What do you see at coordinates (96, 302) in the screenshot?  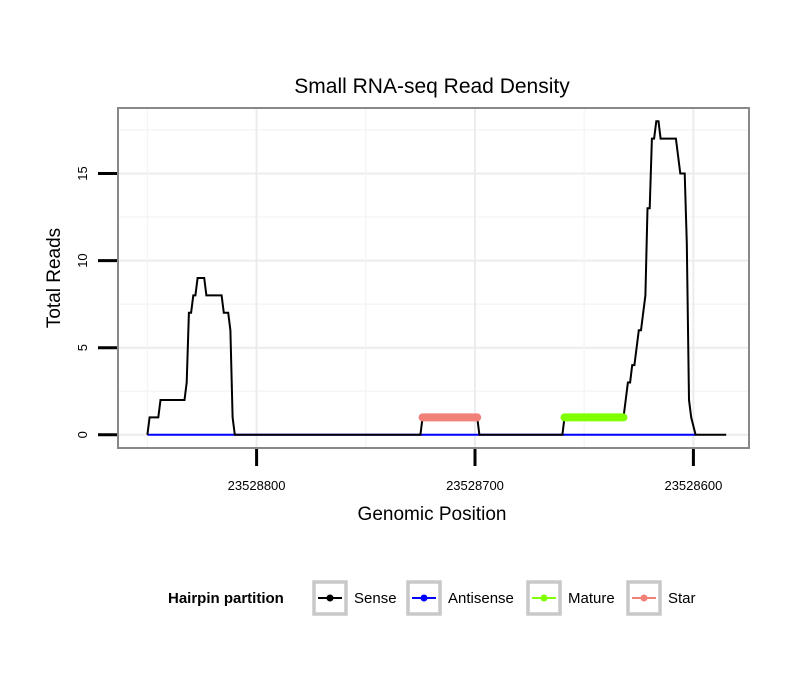 I see `y-axis: 0 5 10 15` at bounding box center [96, 302].